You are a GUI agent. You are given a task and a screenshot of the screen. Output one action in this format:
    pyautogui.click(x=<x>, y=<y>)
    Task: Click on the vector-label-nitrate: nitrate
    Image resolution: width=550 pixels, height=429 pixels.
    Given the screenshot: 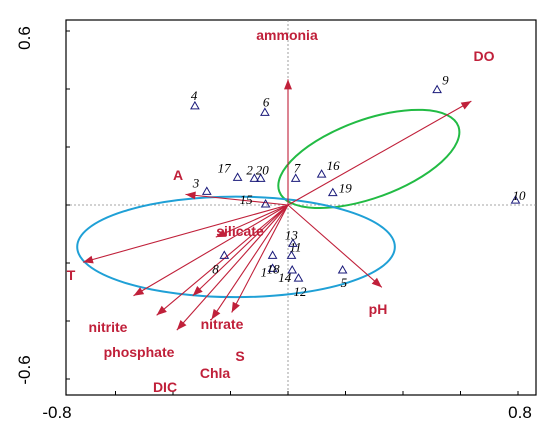 What is the action you would take?
    pyautogui.click(x=222, y=324)
    